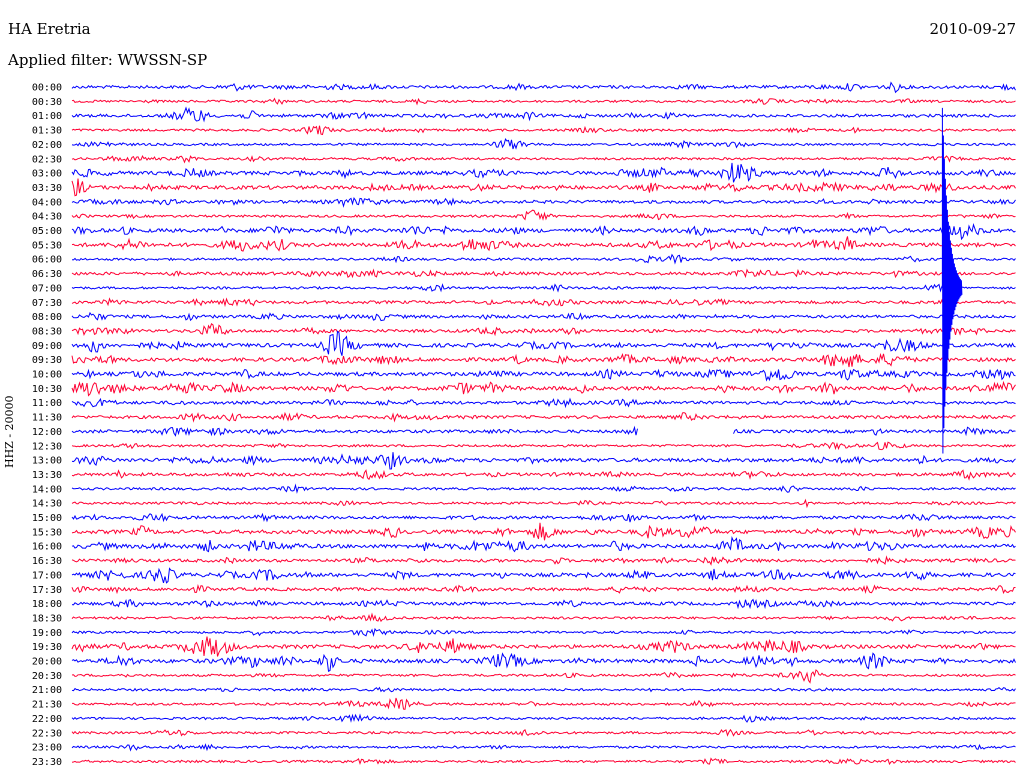 The image size is (1024, 780). I want to click on row-time-label: 20:30, so click(47, 676).